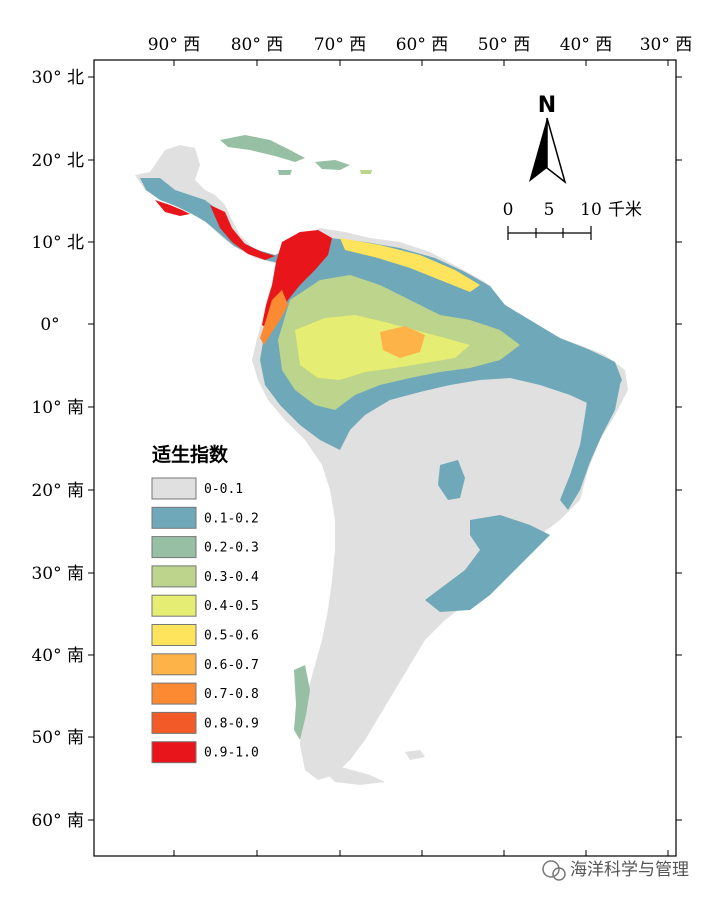  What do you see at coordinates (410, 265) in the screenshot?
I see `north-coast-yellow` at bounding box center [410, 265].